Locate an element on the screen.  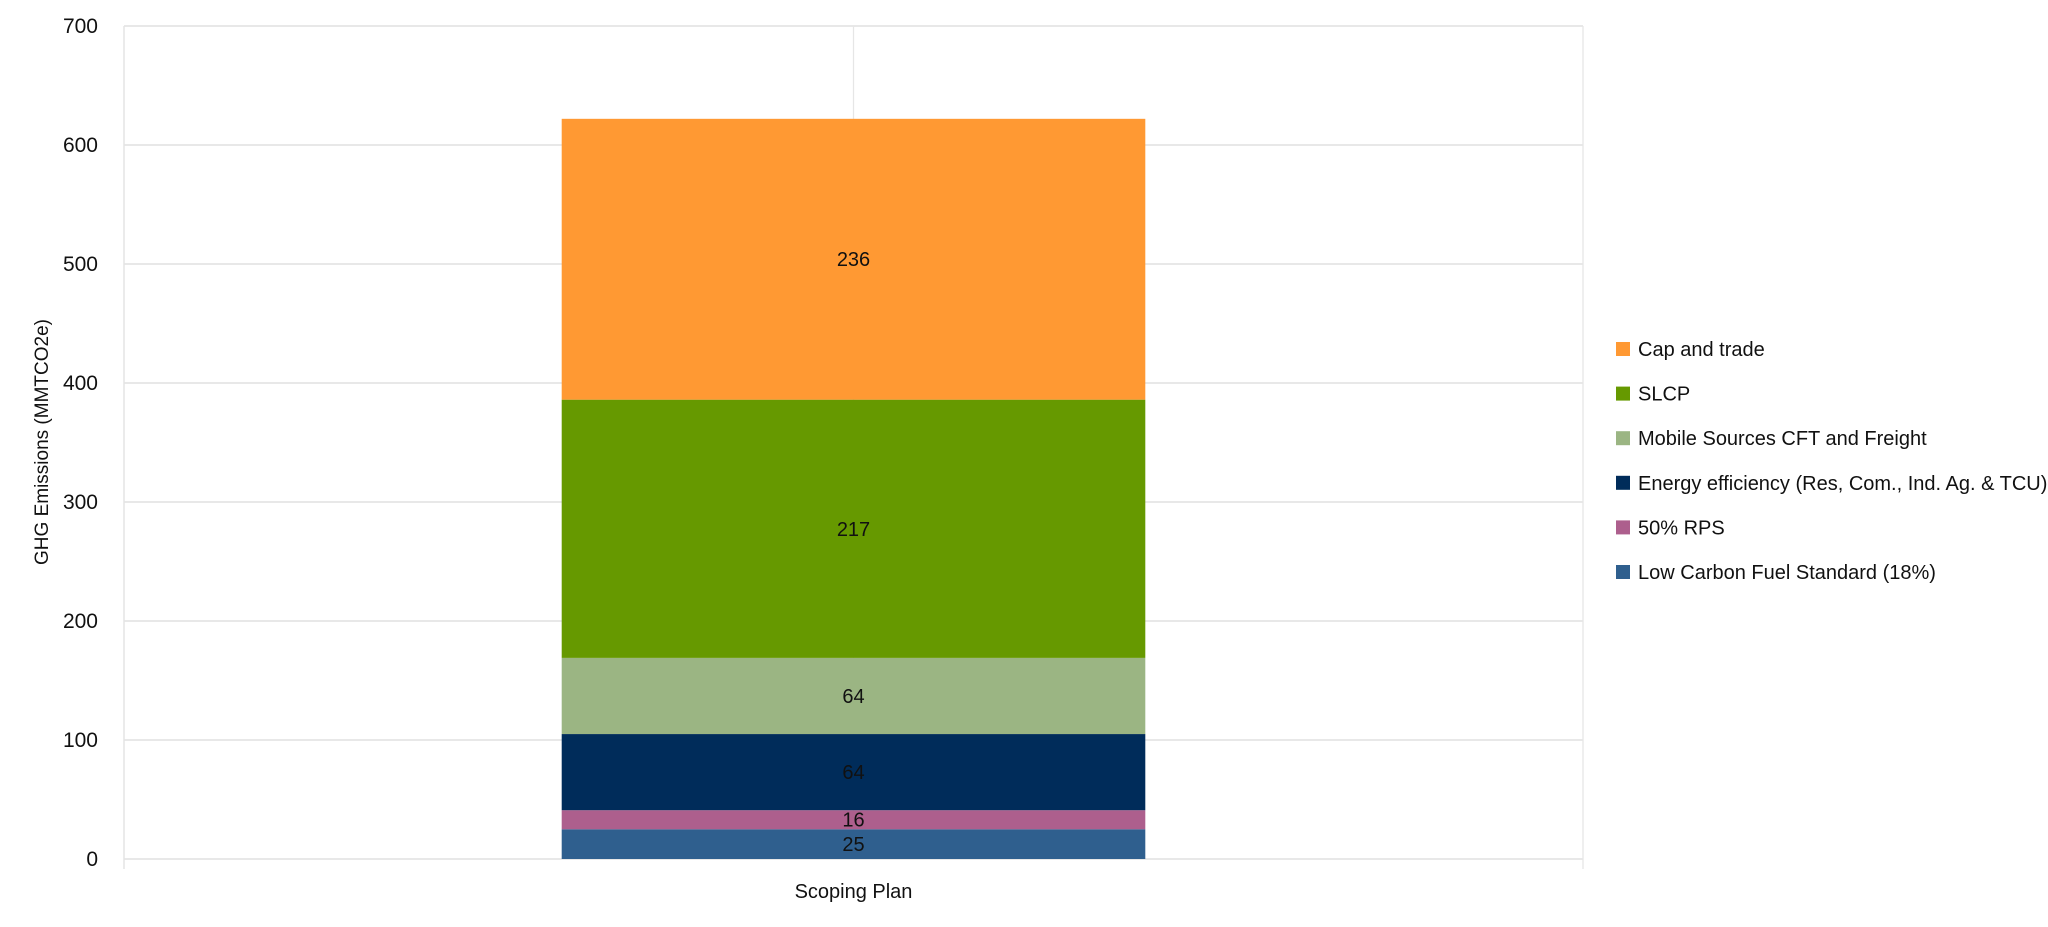
legend-label: Low Carbon Fuel Standard (18%) is located at coordinates (1787, 573).